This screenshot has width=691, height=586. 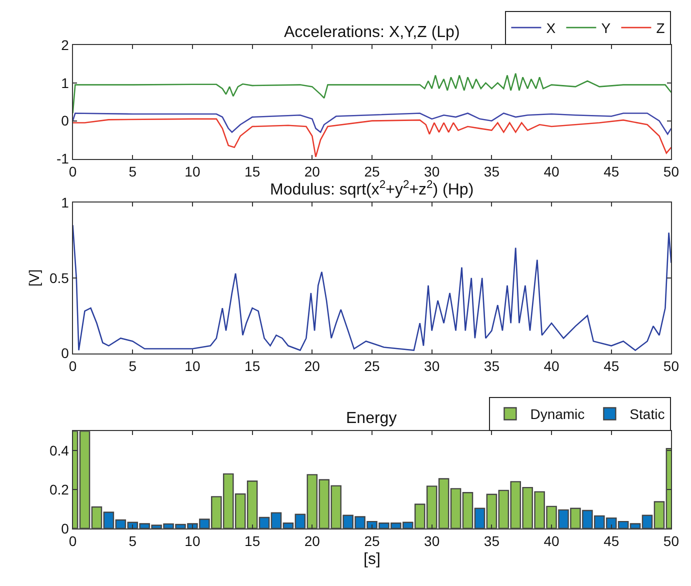 What do you see at coordinates (63, 158) in the screenshot?
I see `y-tick-label: -1` at bounding box center [63, 158].